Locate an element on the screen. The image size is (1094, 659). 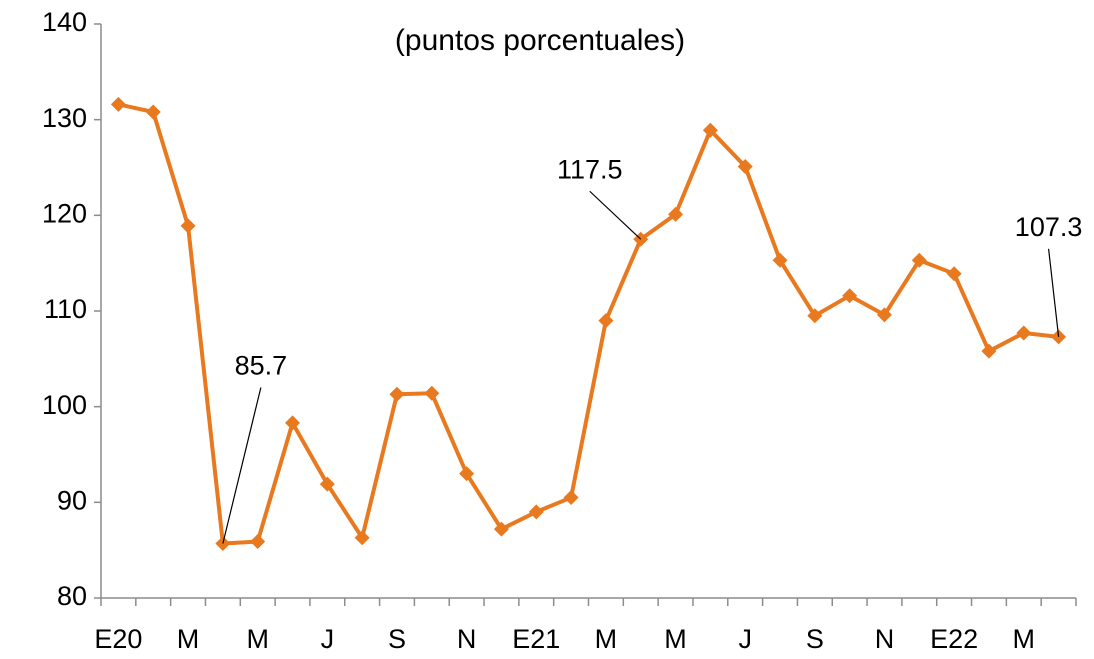
data-label: 85.7 is located at coordinates (261, 366).